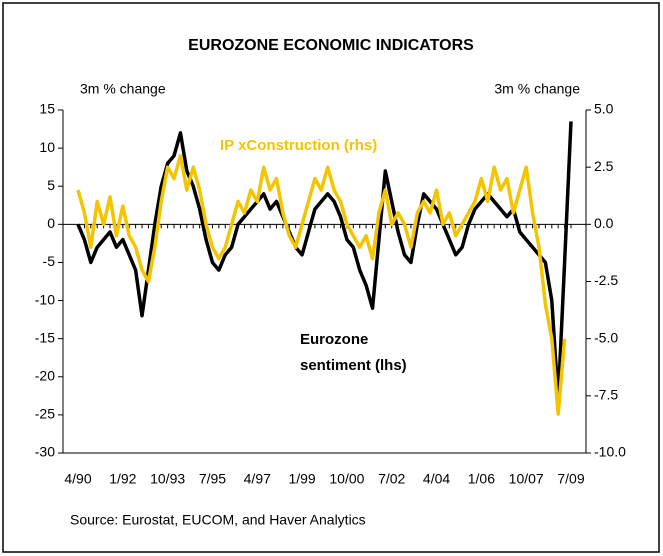 This screenshot has width=663, height=556. What do you see at coordinates (45, 452) in the screenshot?
I see `y-tick-label: -30` at bounding box center [45, 452].